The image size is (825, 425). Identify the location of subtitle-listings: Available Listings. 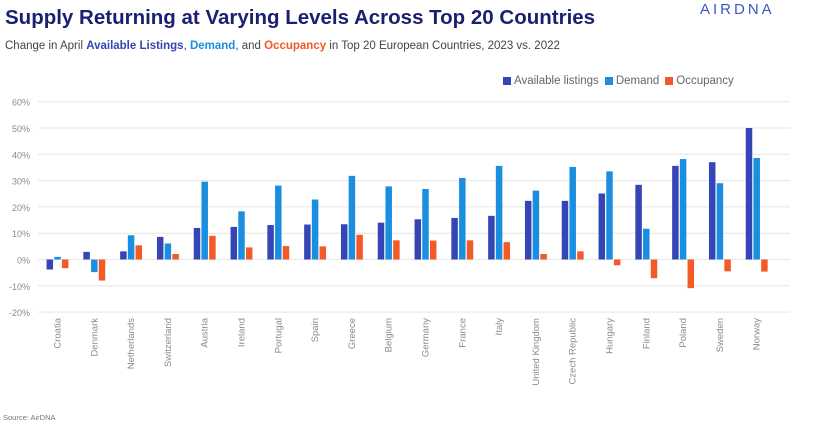
(135, 46).